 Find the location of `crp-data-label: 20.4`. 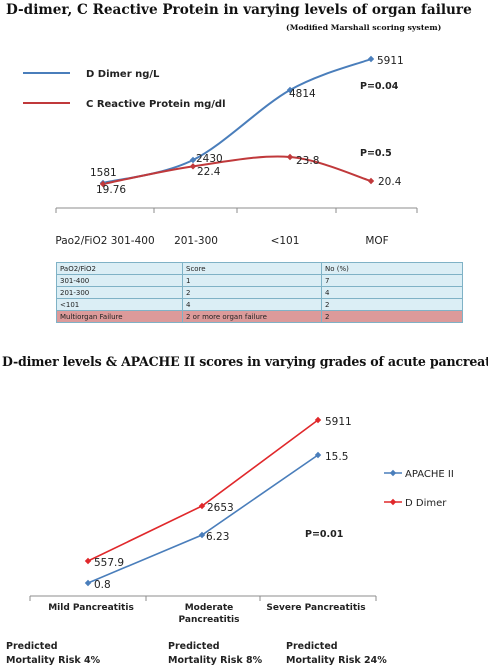

crp-data-label: 20.4 is located at coordinates (390, 182).